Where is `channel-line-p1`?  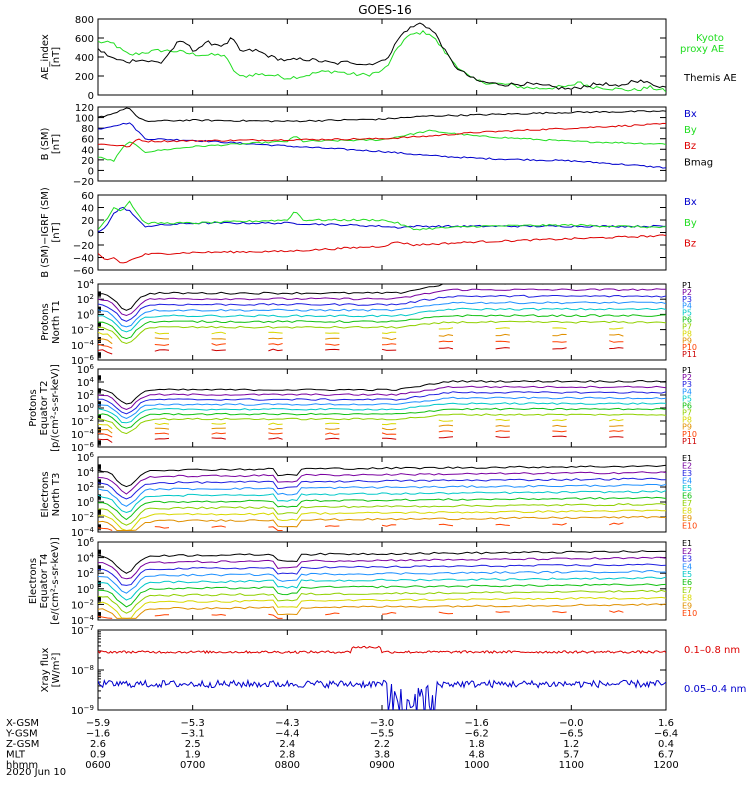 channel-line-p1 is located at coordinates (382, 392).